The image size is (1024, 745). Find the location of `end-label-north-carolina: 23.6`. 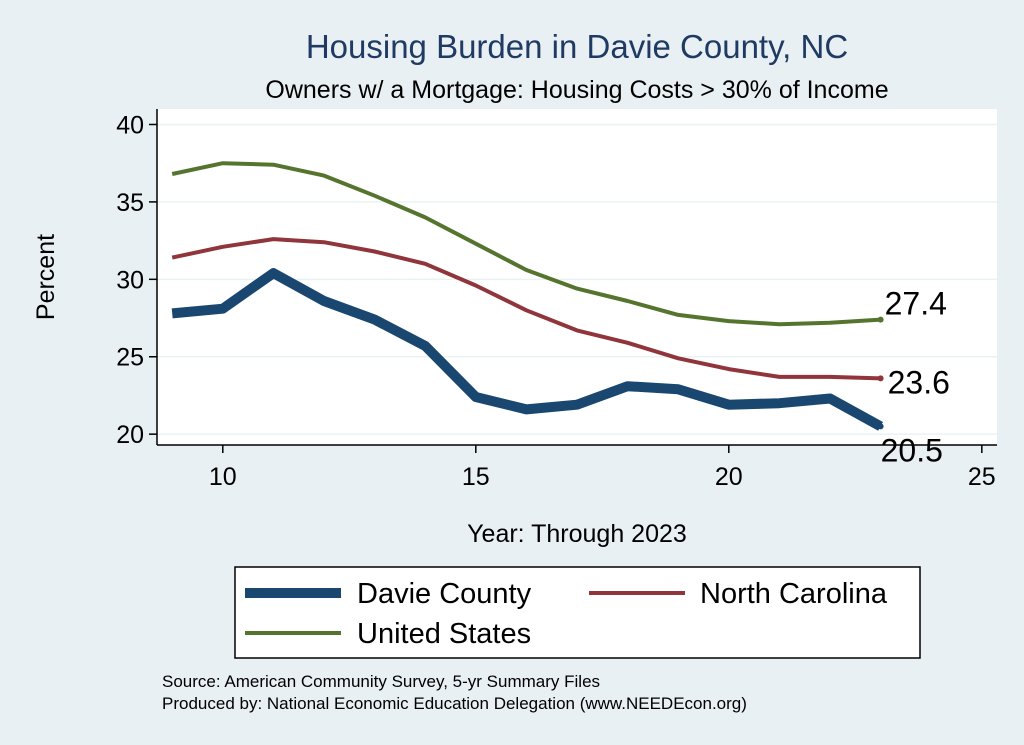

end-label-north-carolina: 23.6 is located at coordinates (919, 382).